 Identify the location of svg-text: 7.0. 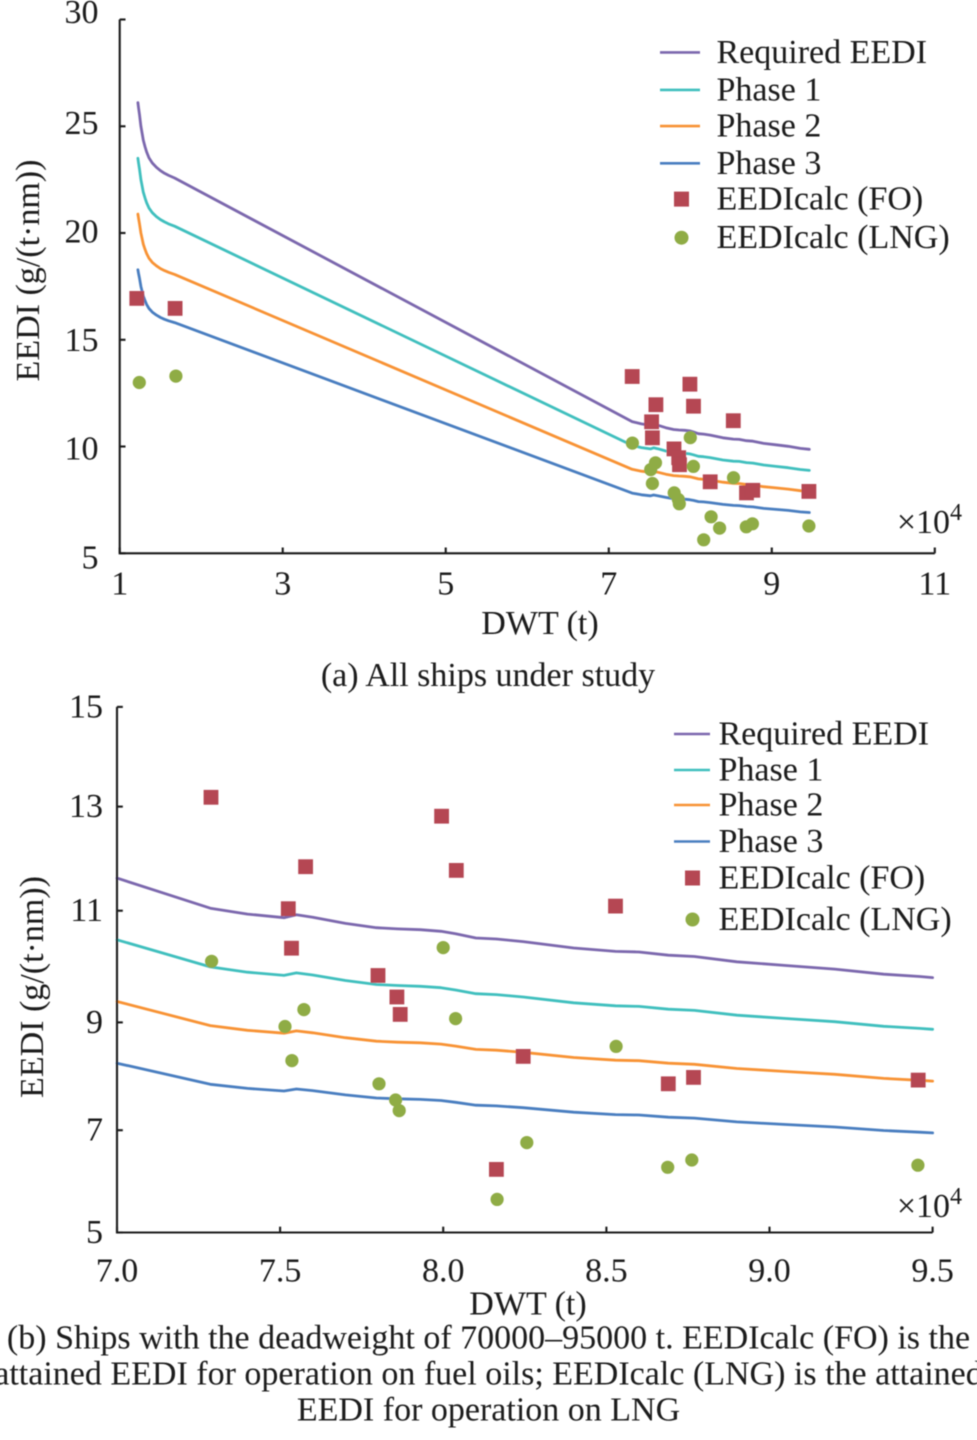
(117, 1271).